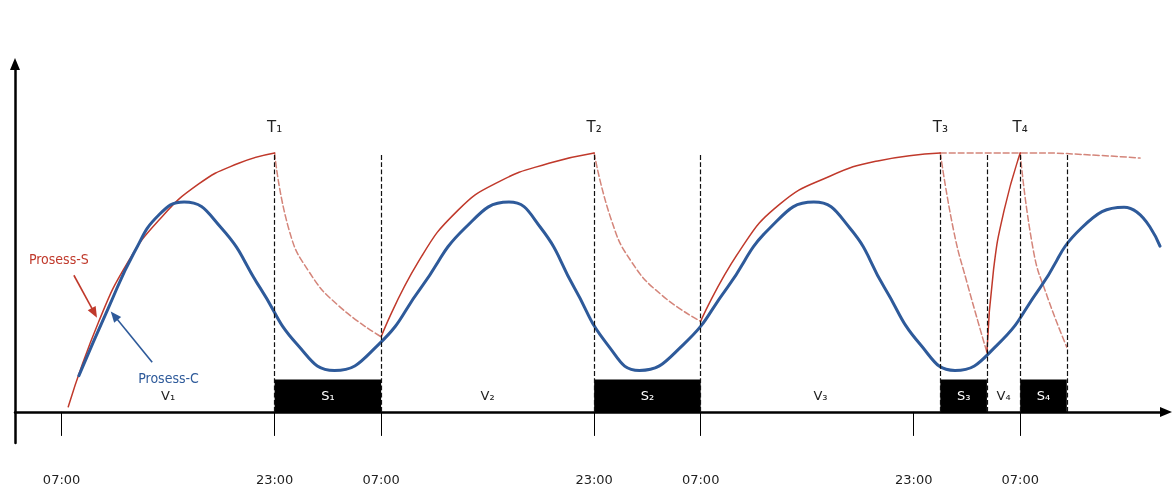  Describe the element at coordinates (274, 127) in the screenshot. I see `ref-line-label: T₁` at that location.